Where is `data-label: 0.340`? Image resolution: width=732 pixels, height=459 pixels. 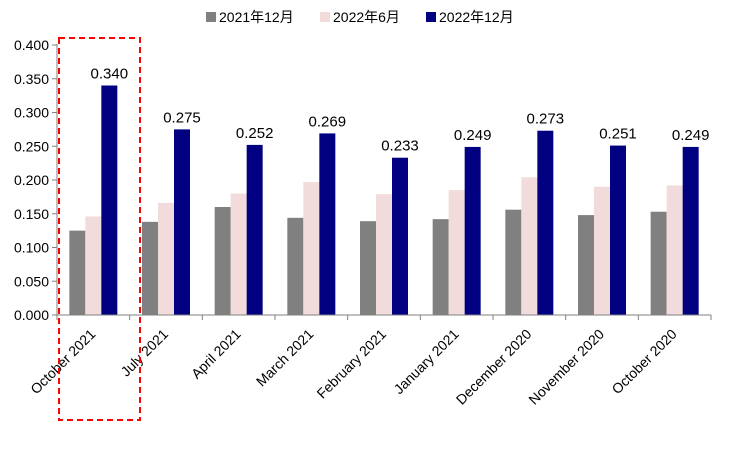 data-label: 0.340 is located at coordinates (110, 74).